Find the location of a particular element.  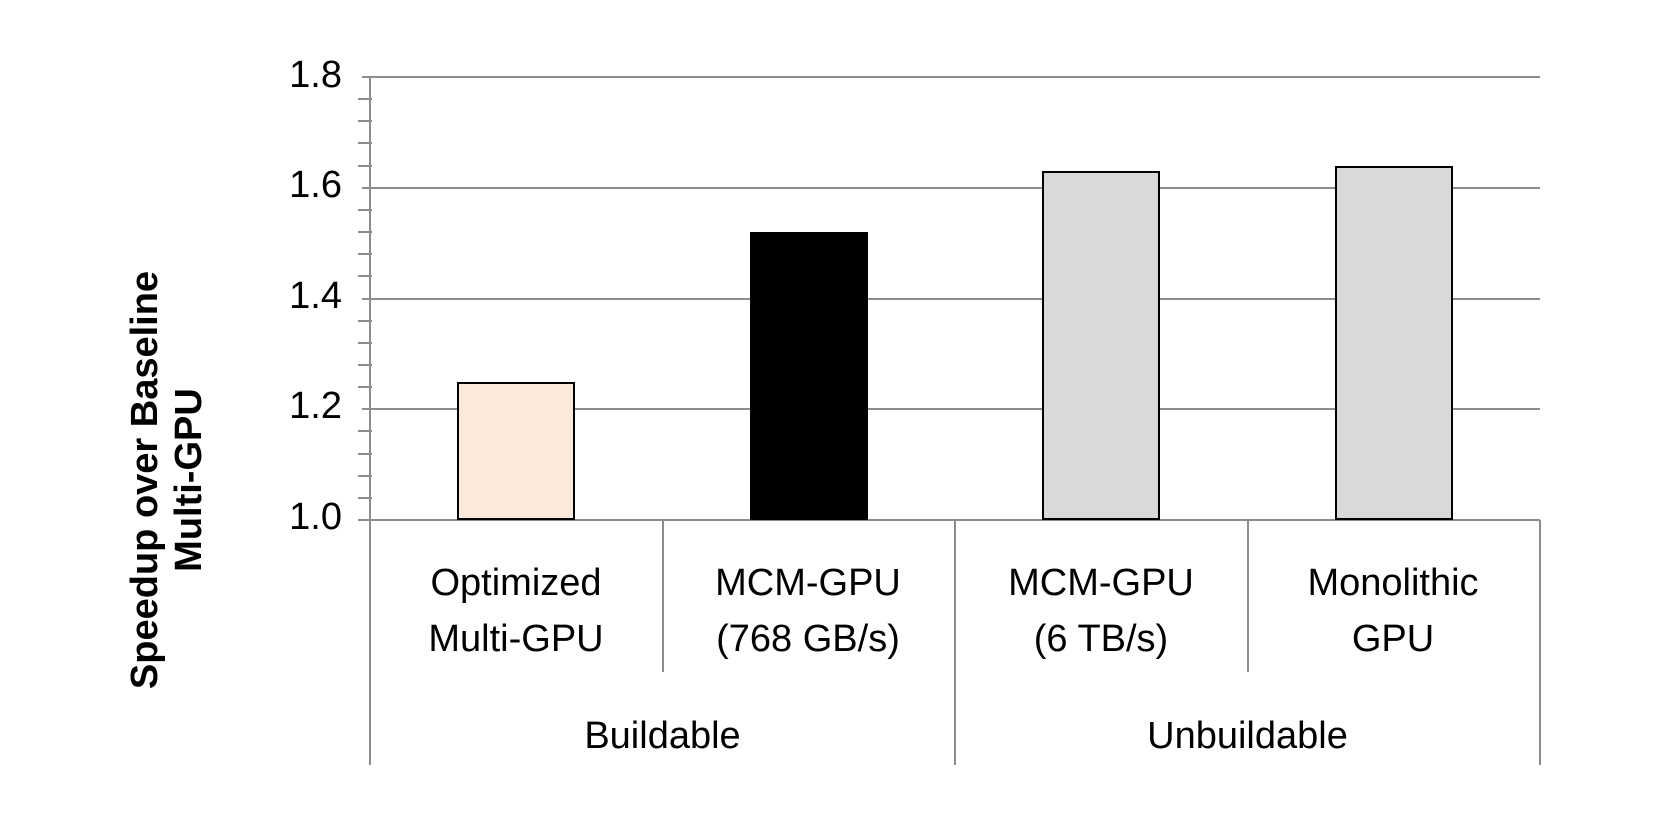

x-axis-line is located at coordinates (949, 520).